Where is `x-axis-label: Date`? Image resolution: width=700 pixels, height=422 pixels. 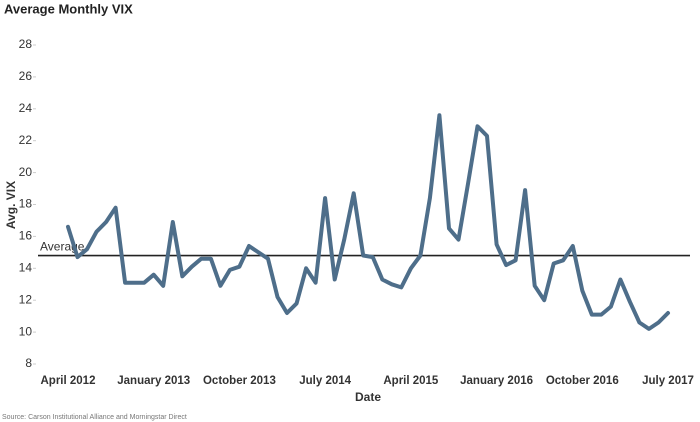 x-axis-label: Date is located at coordinates (368, 397).